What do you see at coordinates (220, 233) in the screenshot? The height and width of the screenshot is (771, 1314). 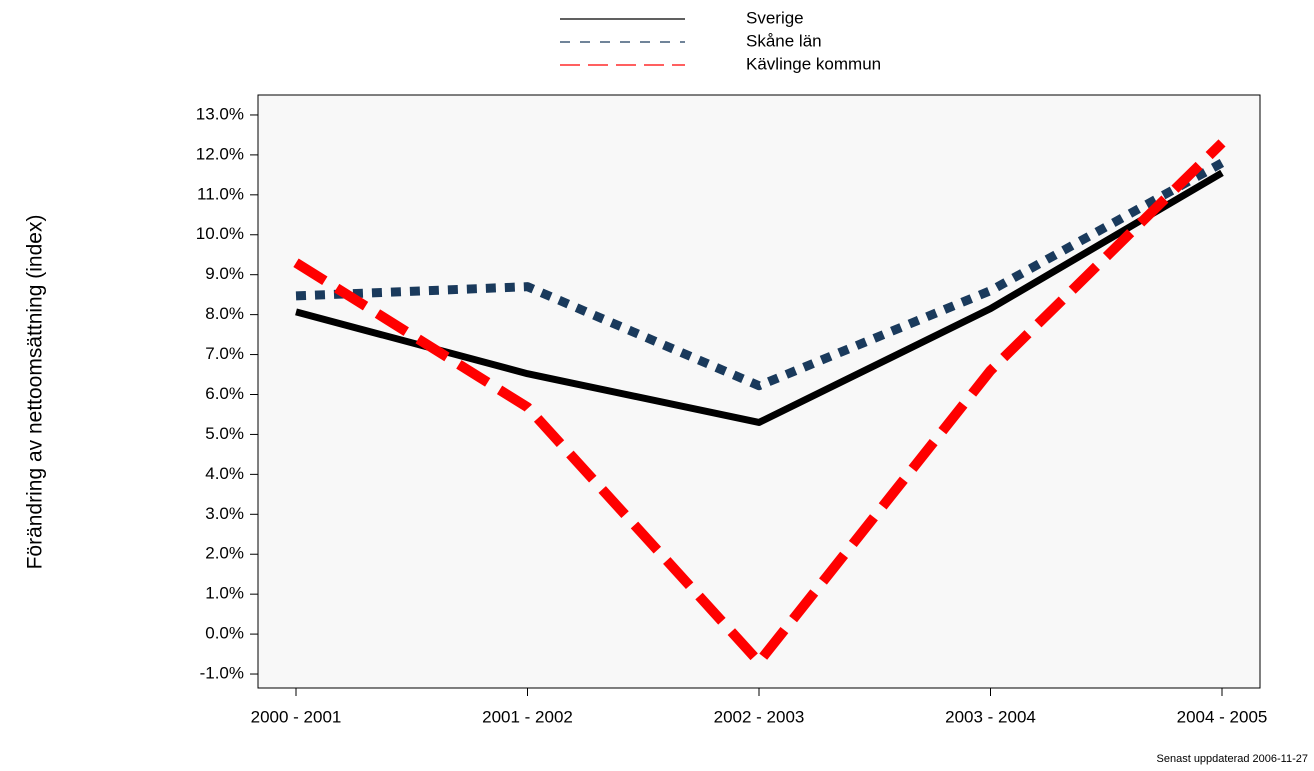 I see `y-tick-label: 10.0%` at bounding box center [220, 233].